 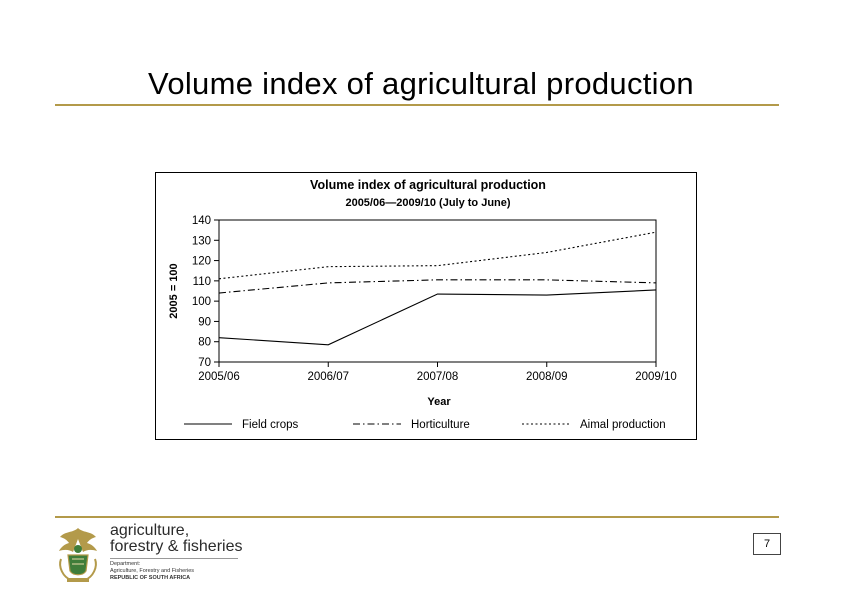 I want to click on logo-divider, so click(x=174, y=558).